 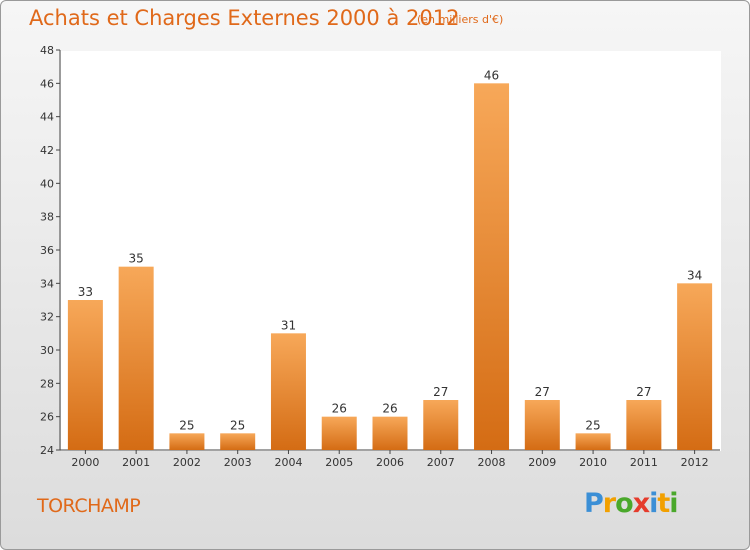 What do you see at coordinates (136, 462) in the screenshot?
I see `x-tick-label: 2001` at bounding box center [136, 462].